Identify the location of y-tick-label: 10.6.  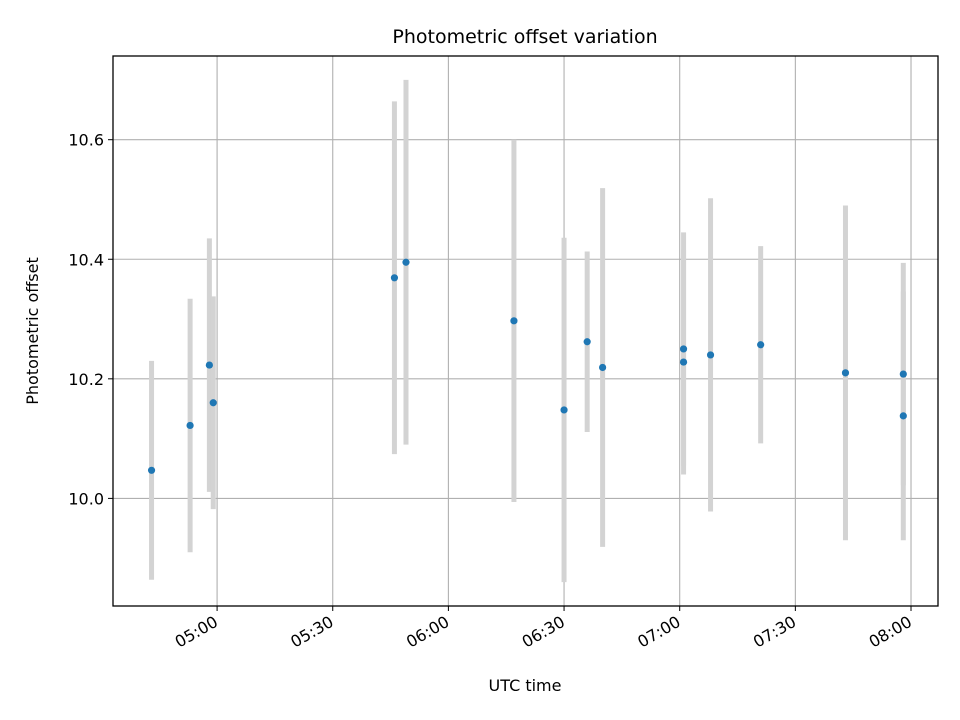
(86, 140).